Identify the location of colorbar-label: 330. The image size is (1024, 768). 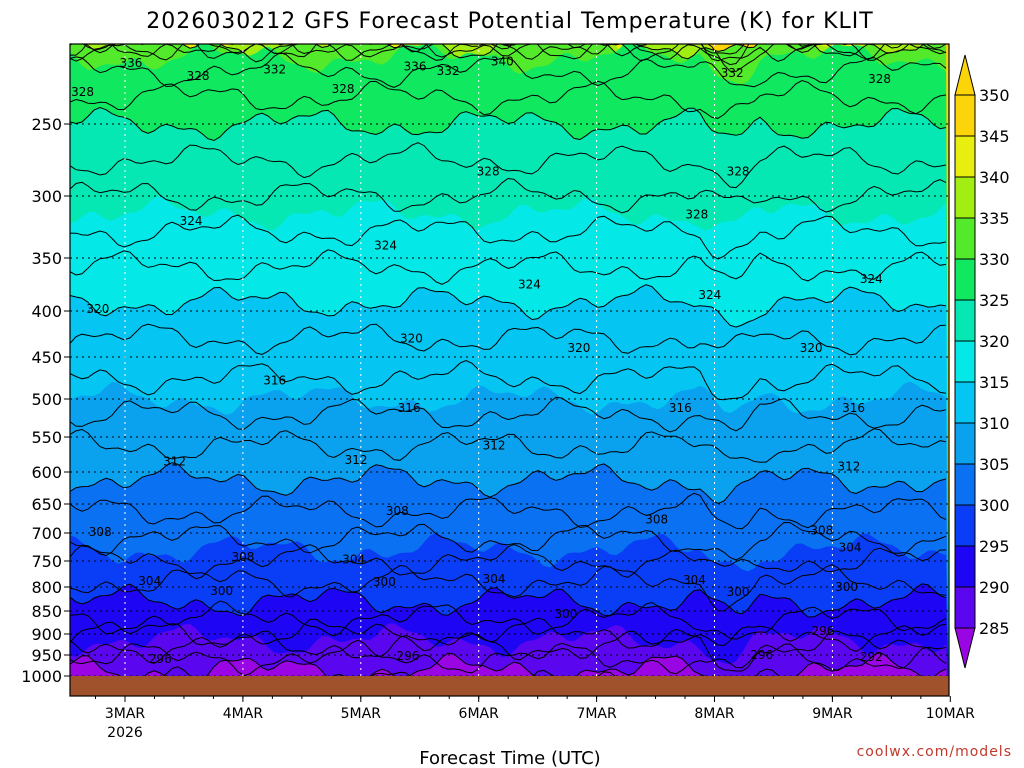
(994, 259).